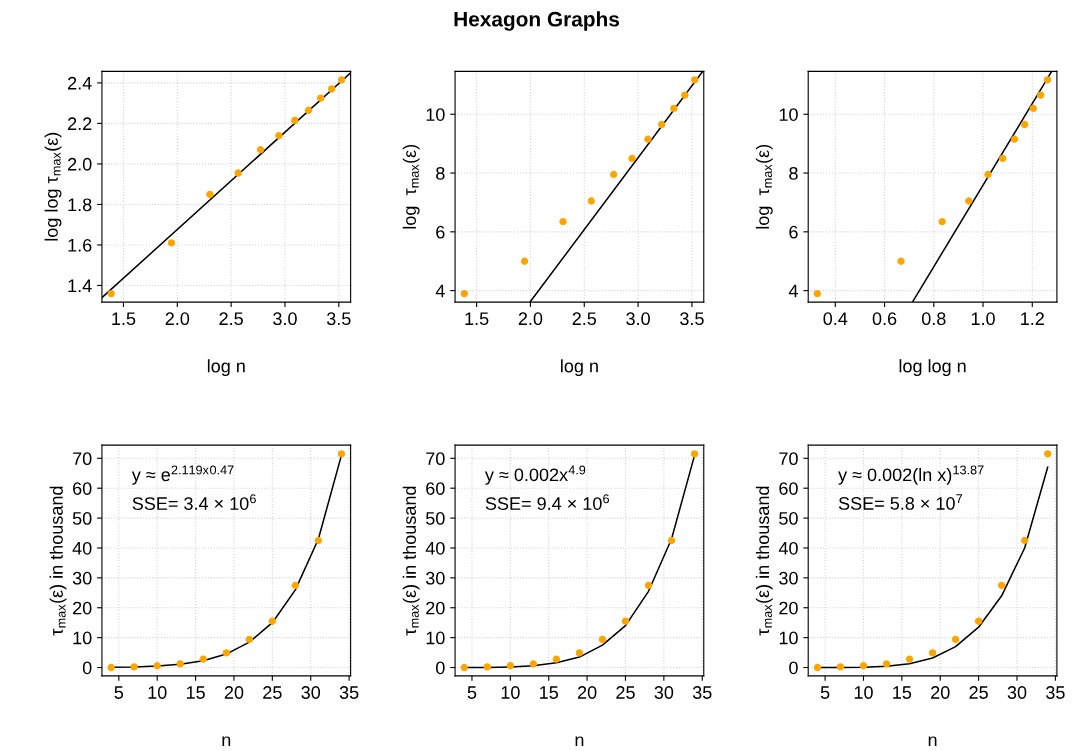  Describe the element at coordinates (835, 319) in the screenshot. I see `x-tick-label: 0.4` at that location.